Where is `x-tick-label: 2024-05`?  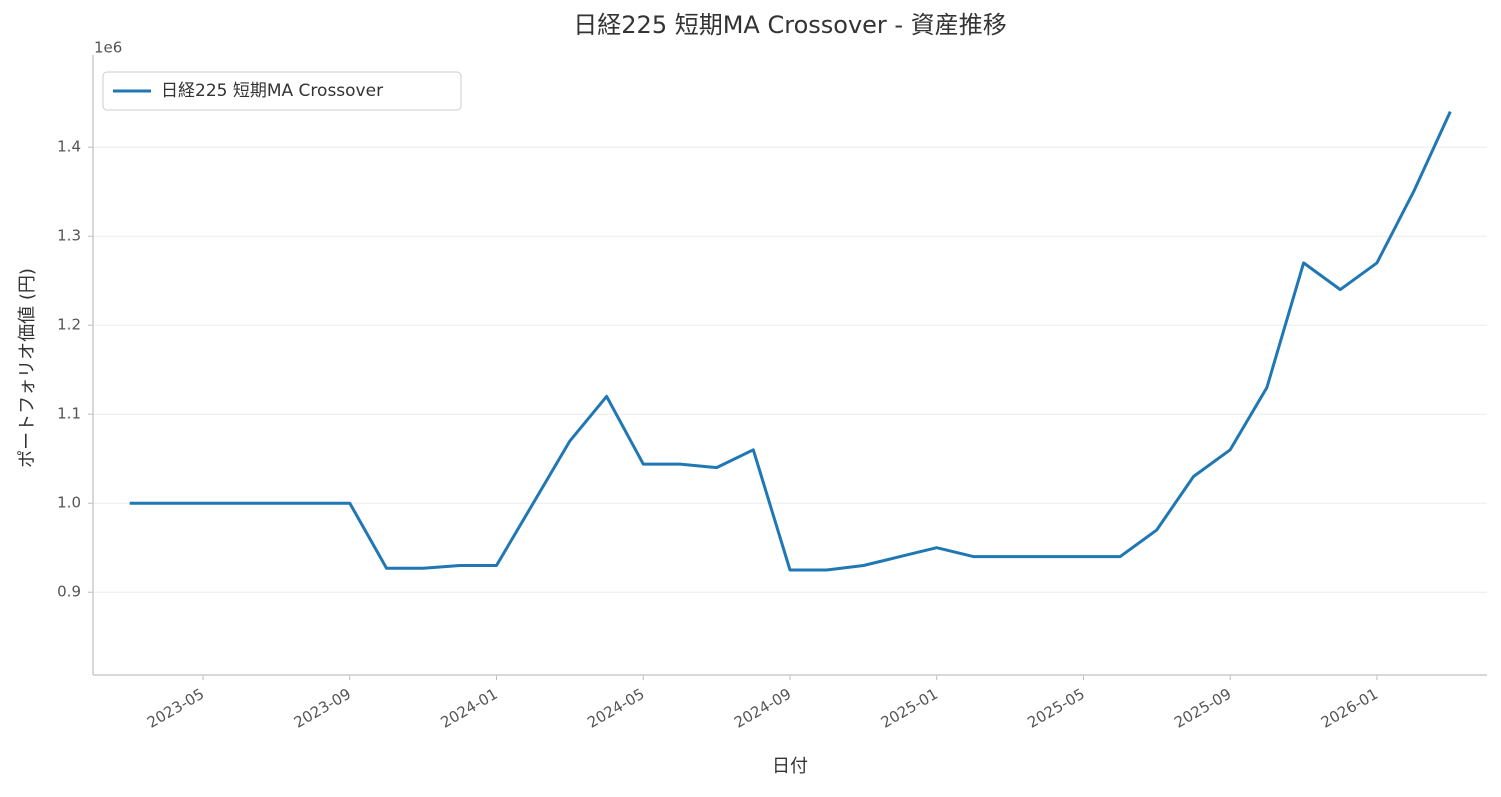
x-tick-label: 2024-05 is located at coordinates (615, 708).